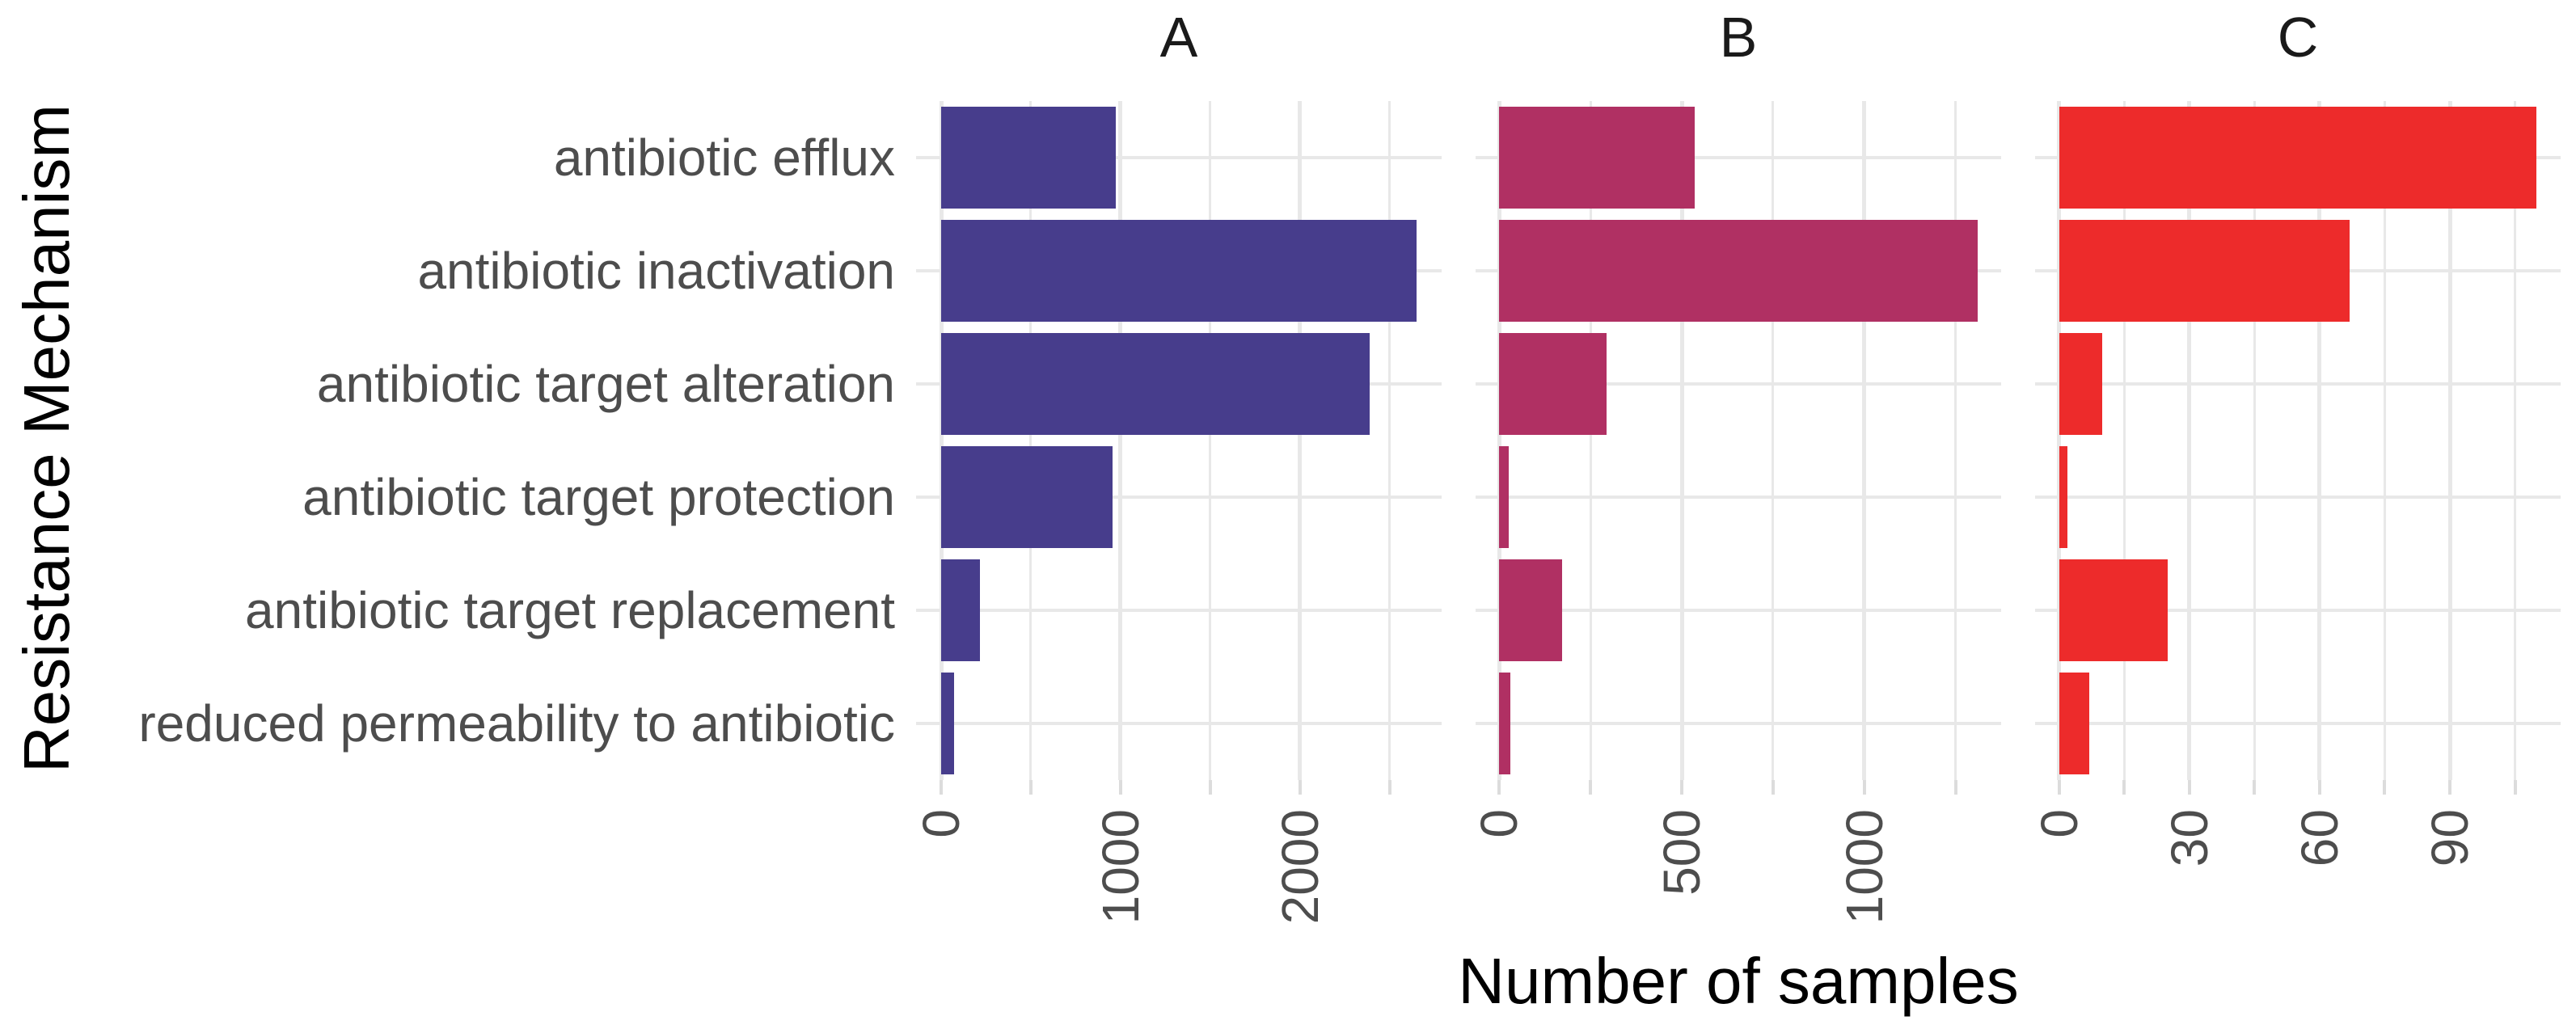 The image size is (2576, 1029). Describe the element at coordinates (598, 497) in the screenshot. I see `category-label: antibiotic target protection` at that location.